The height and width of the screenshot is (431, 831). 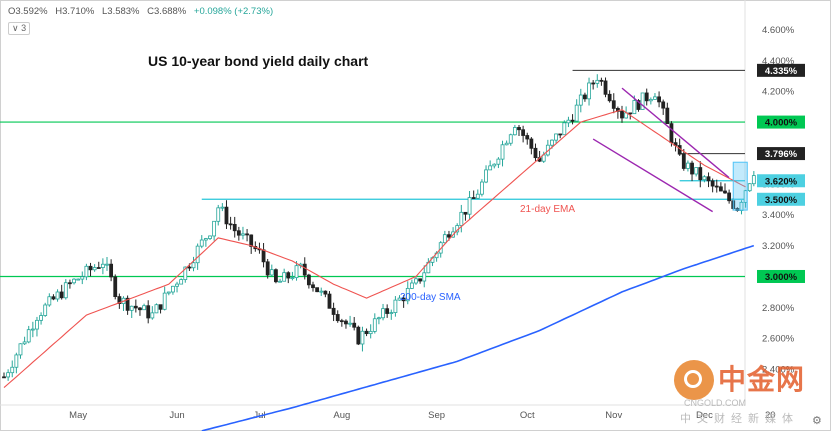 I want to click on indicator-collapse-button: ∨ 3, so click(x=19, y=28).